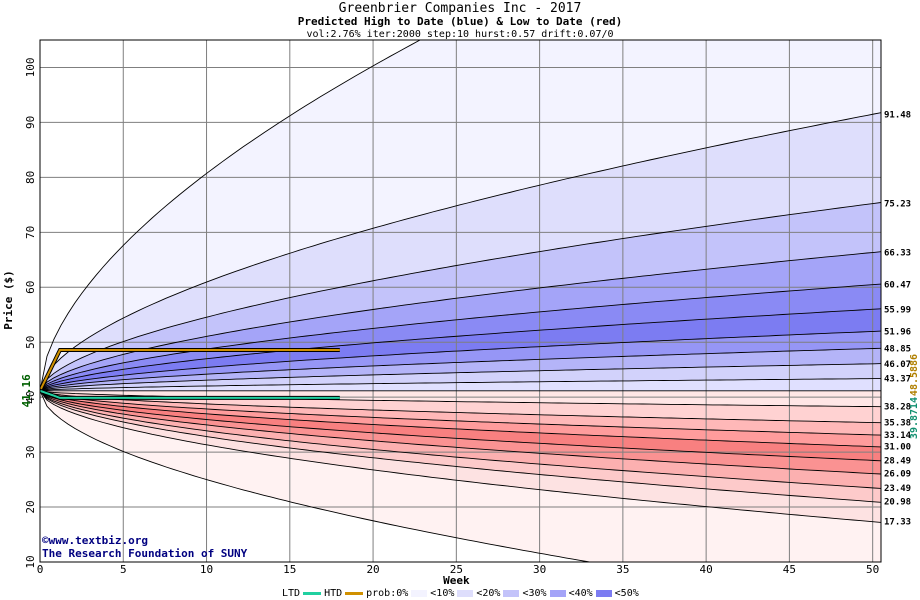  Describe the element at coordinates (897, 503) in the screenshot. I see `lower-end-label-7: 20.98` at that location.